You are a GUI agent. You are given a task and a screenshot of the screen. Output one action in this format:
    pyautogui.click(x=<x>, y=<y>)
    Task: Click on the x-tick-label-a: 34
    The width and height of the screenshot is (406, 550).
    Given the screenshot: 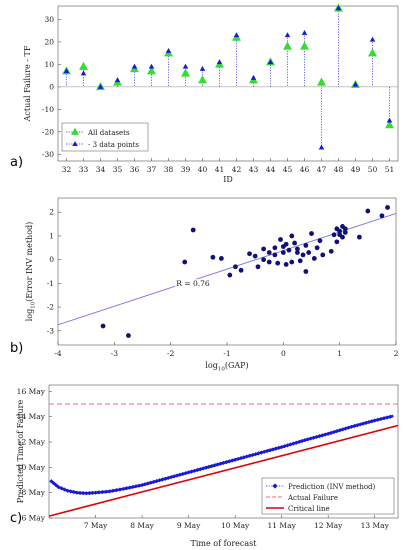 What is the action you would take?
    pyautogui.click(x=101, y=169)
    